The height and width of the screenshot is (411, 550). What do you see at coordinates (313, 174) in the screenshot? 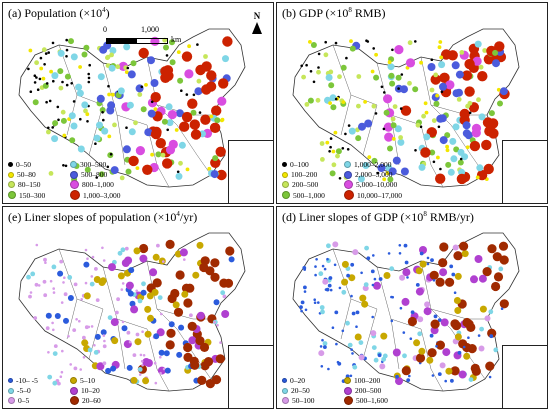
I see `legend-item: 100–200` at bounding box center [313, 174].